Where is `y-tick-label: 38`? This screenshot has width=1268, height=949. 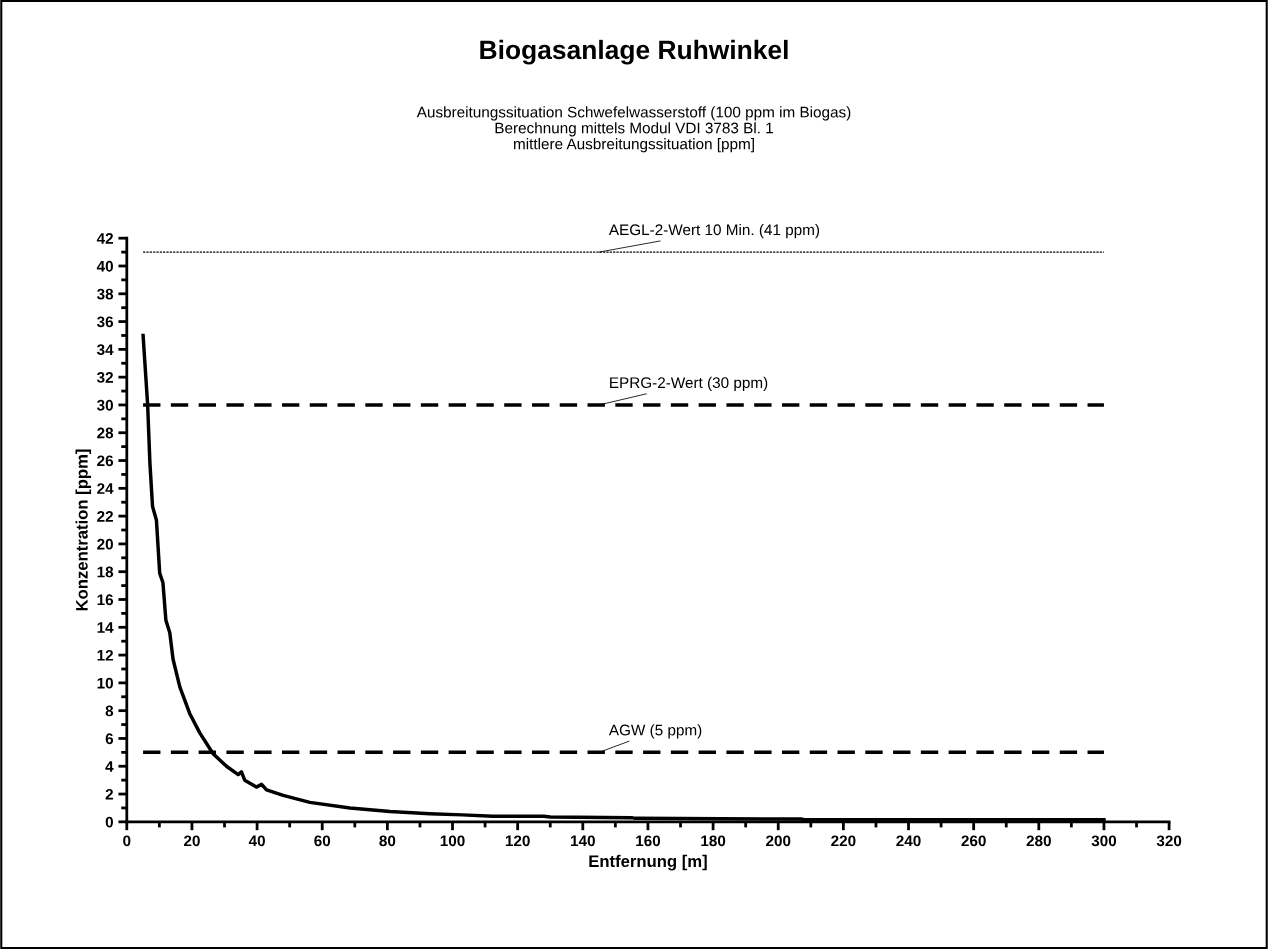
y-tick-label: 38 is located at coordinates (105, 294).